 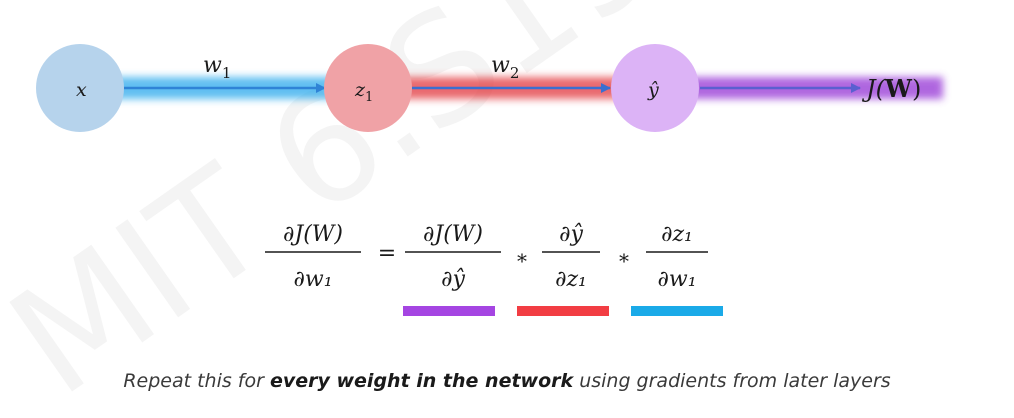 What do you see at coordinates (891, 88) in the screenshot?
I see `output-label: J(W)` at bounding box center [891, 88].